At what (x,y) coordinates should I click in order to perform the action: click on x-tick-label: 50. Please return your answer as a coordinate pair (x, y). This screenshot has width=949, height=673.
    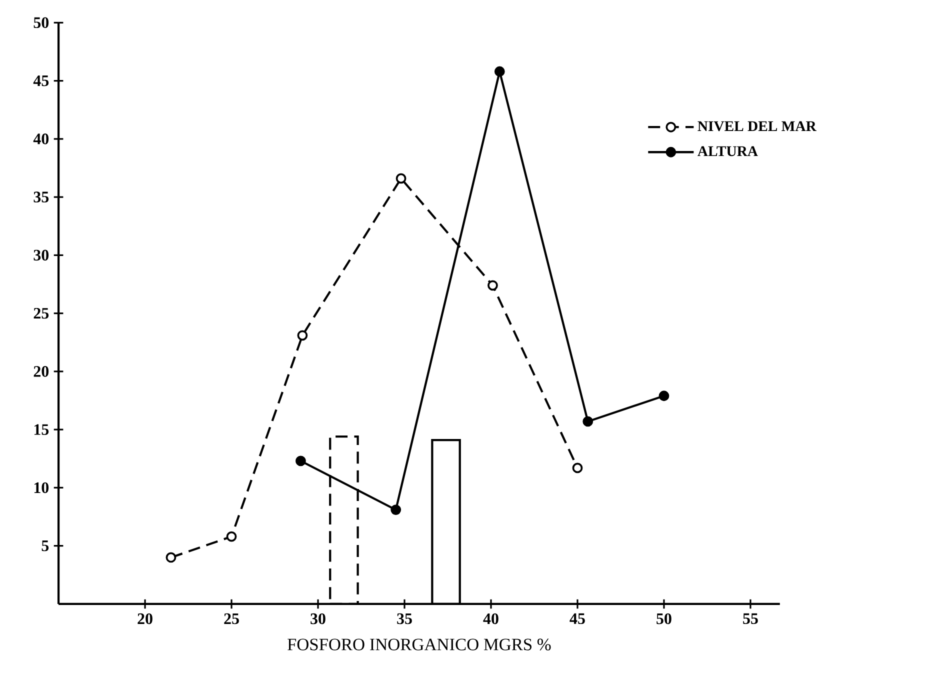
    Looking at the image, I should click on (664, 618).